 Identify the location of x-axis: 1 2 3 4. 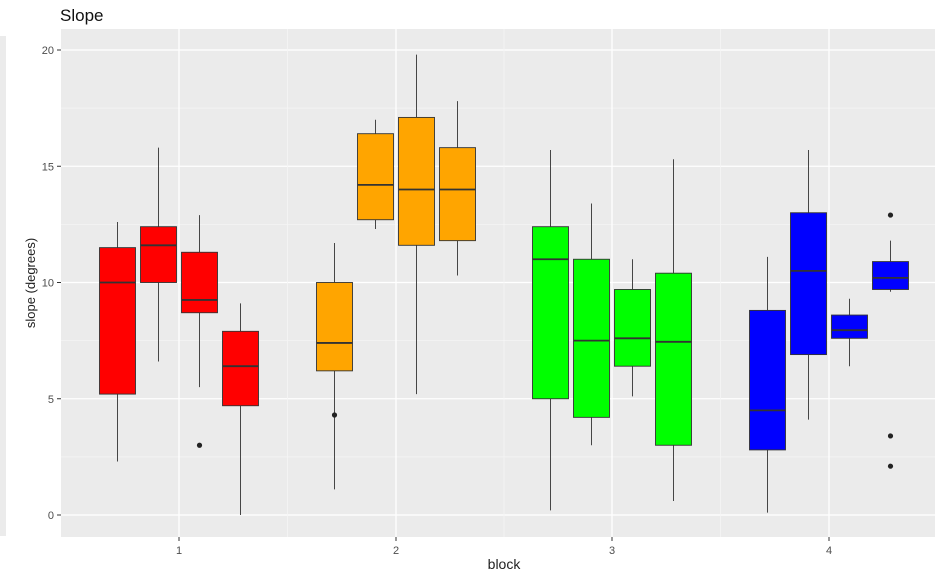
(504, 547).